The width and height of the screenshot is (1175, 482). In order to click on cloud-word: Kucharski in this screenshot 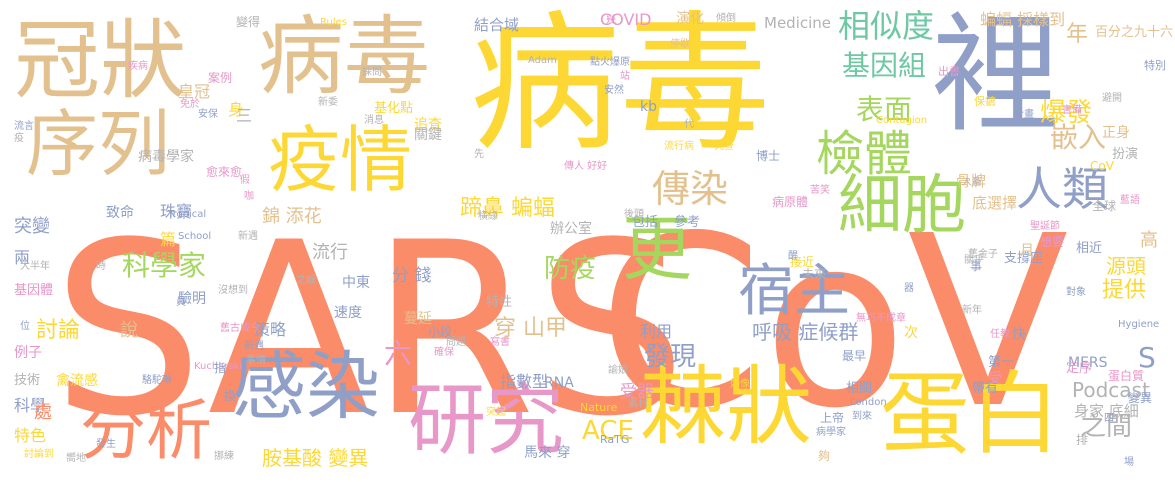, I will do `click(218, 366)`.